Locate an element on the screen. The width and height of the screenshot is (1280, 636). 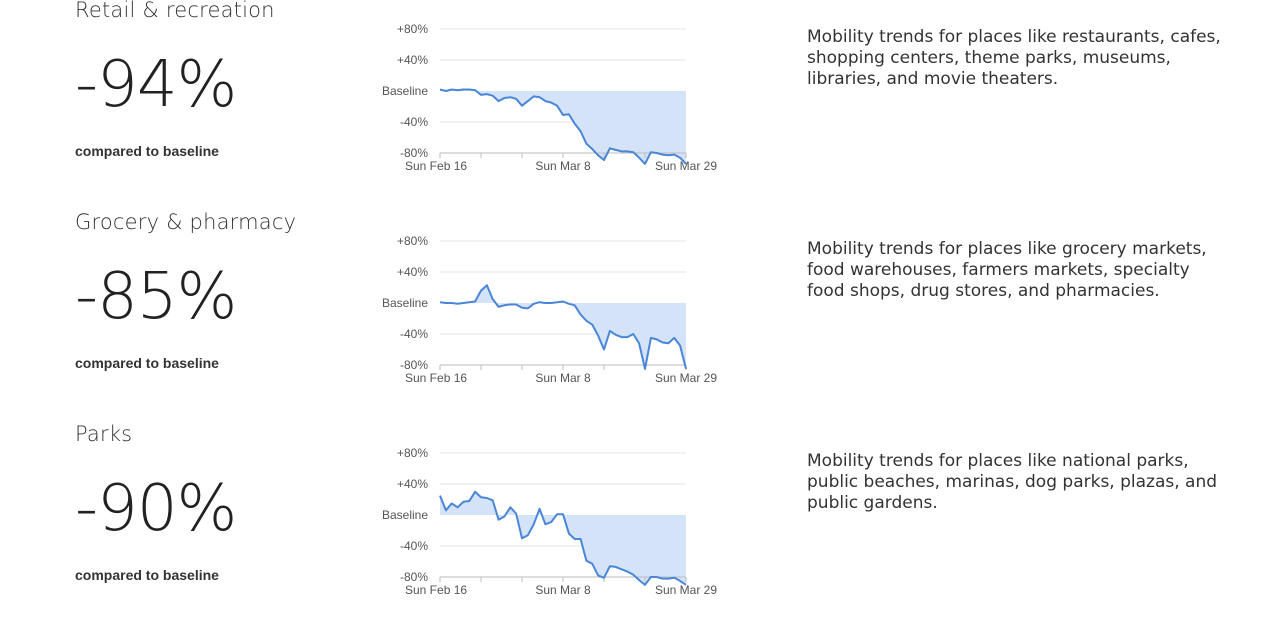
category-title: Grocery & pharmacy is located at coordinates (186, 222).